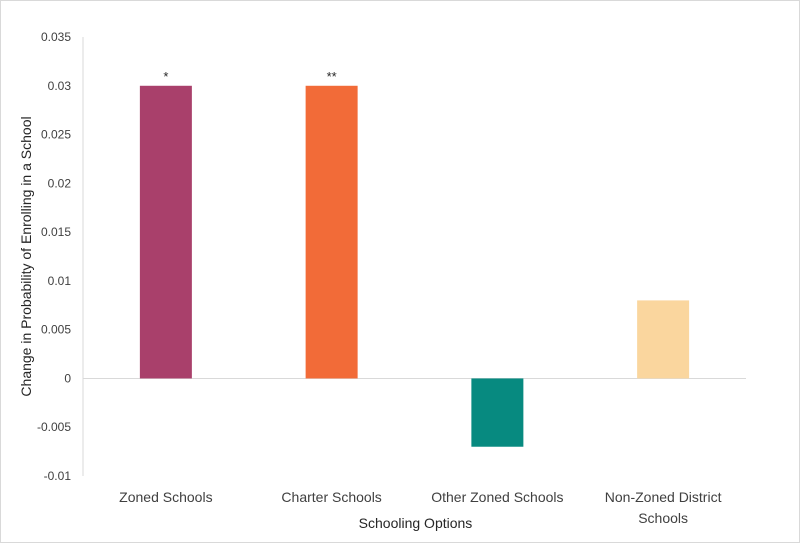 This screenshot has height=543, width=800. What do you see at coordinates (56, 37) in the screenshot?
I see `y-tick-label: 0.035` at bounding box center [56, 37].